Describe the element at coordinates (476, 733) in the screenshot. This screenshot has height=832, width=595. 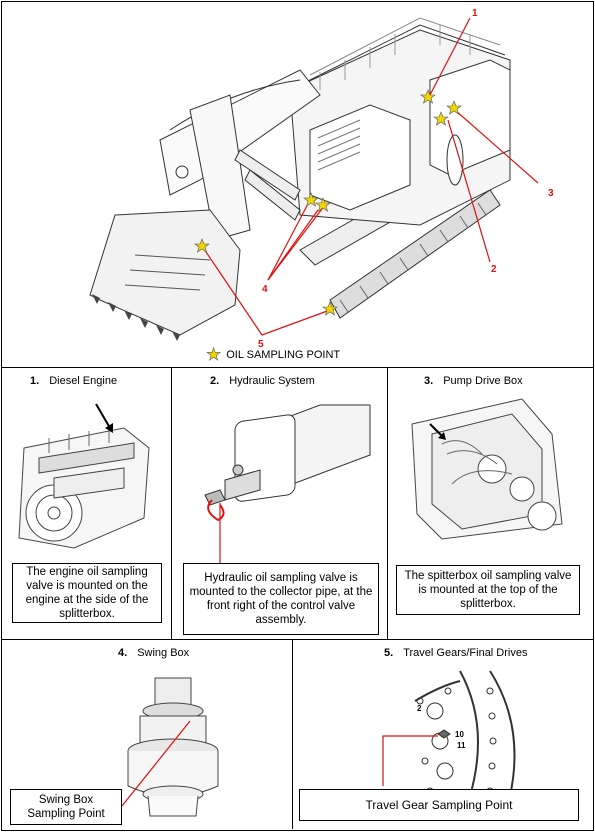
I see `travel-gear-illustration` at that location.